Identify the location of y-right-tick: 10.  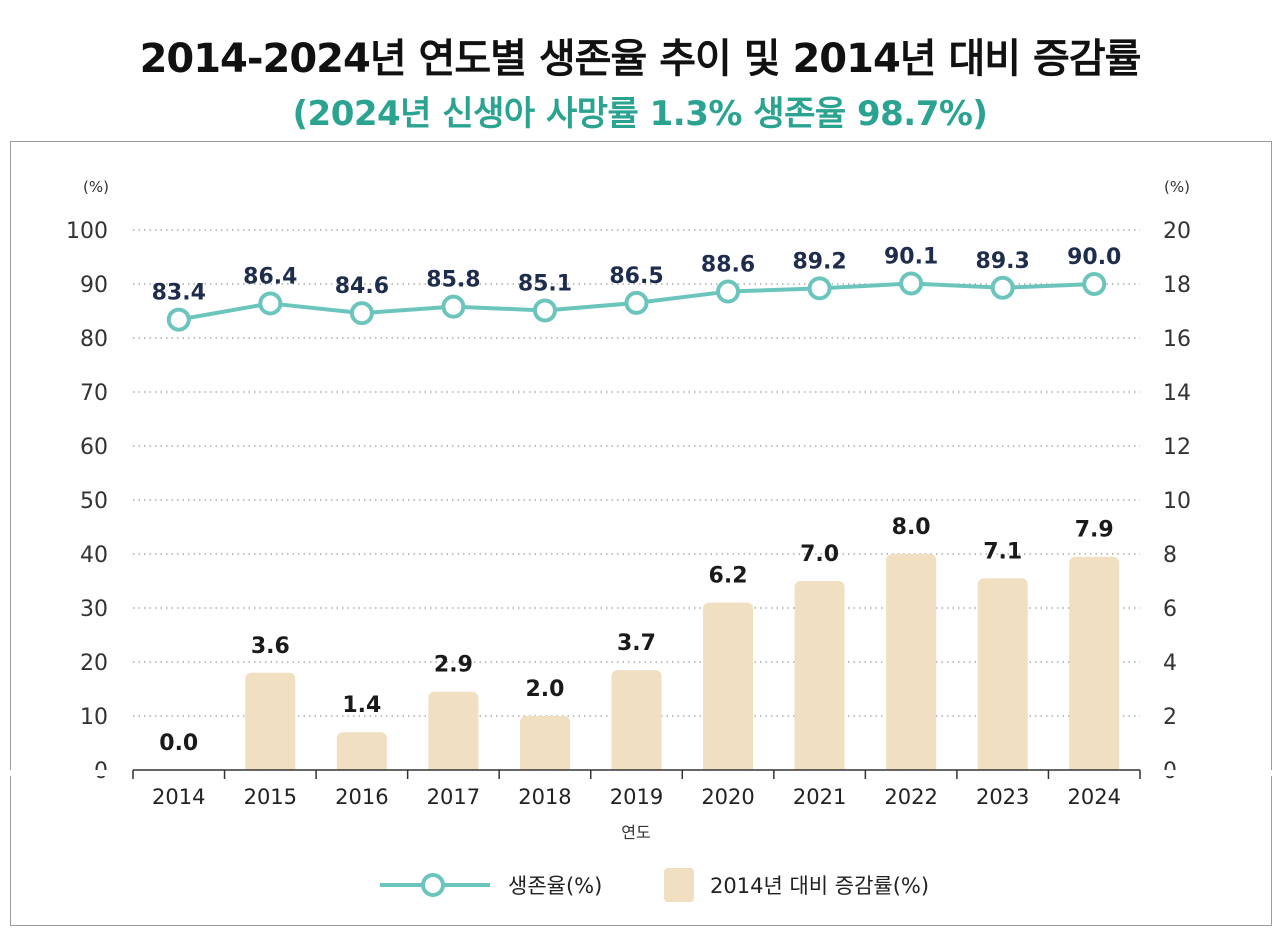
(1177, 501).